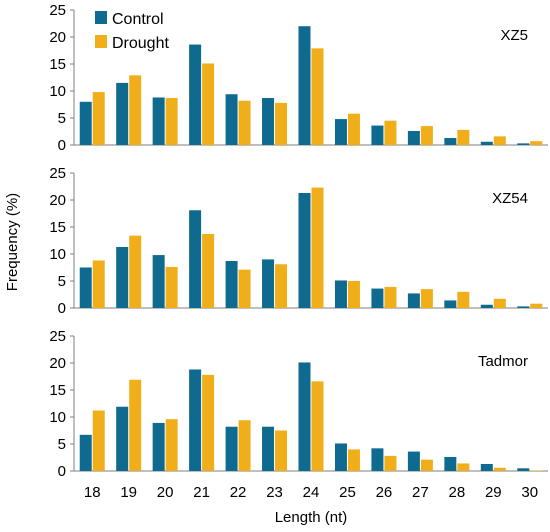 This screenshot has width=550, height=532. What do you see at coordinates (311, 492) in the screenshot?
I see `x-tick-label: 24` at bounding box center [311, 492].